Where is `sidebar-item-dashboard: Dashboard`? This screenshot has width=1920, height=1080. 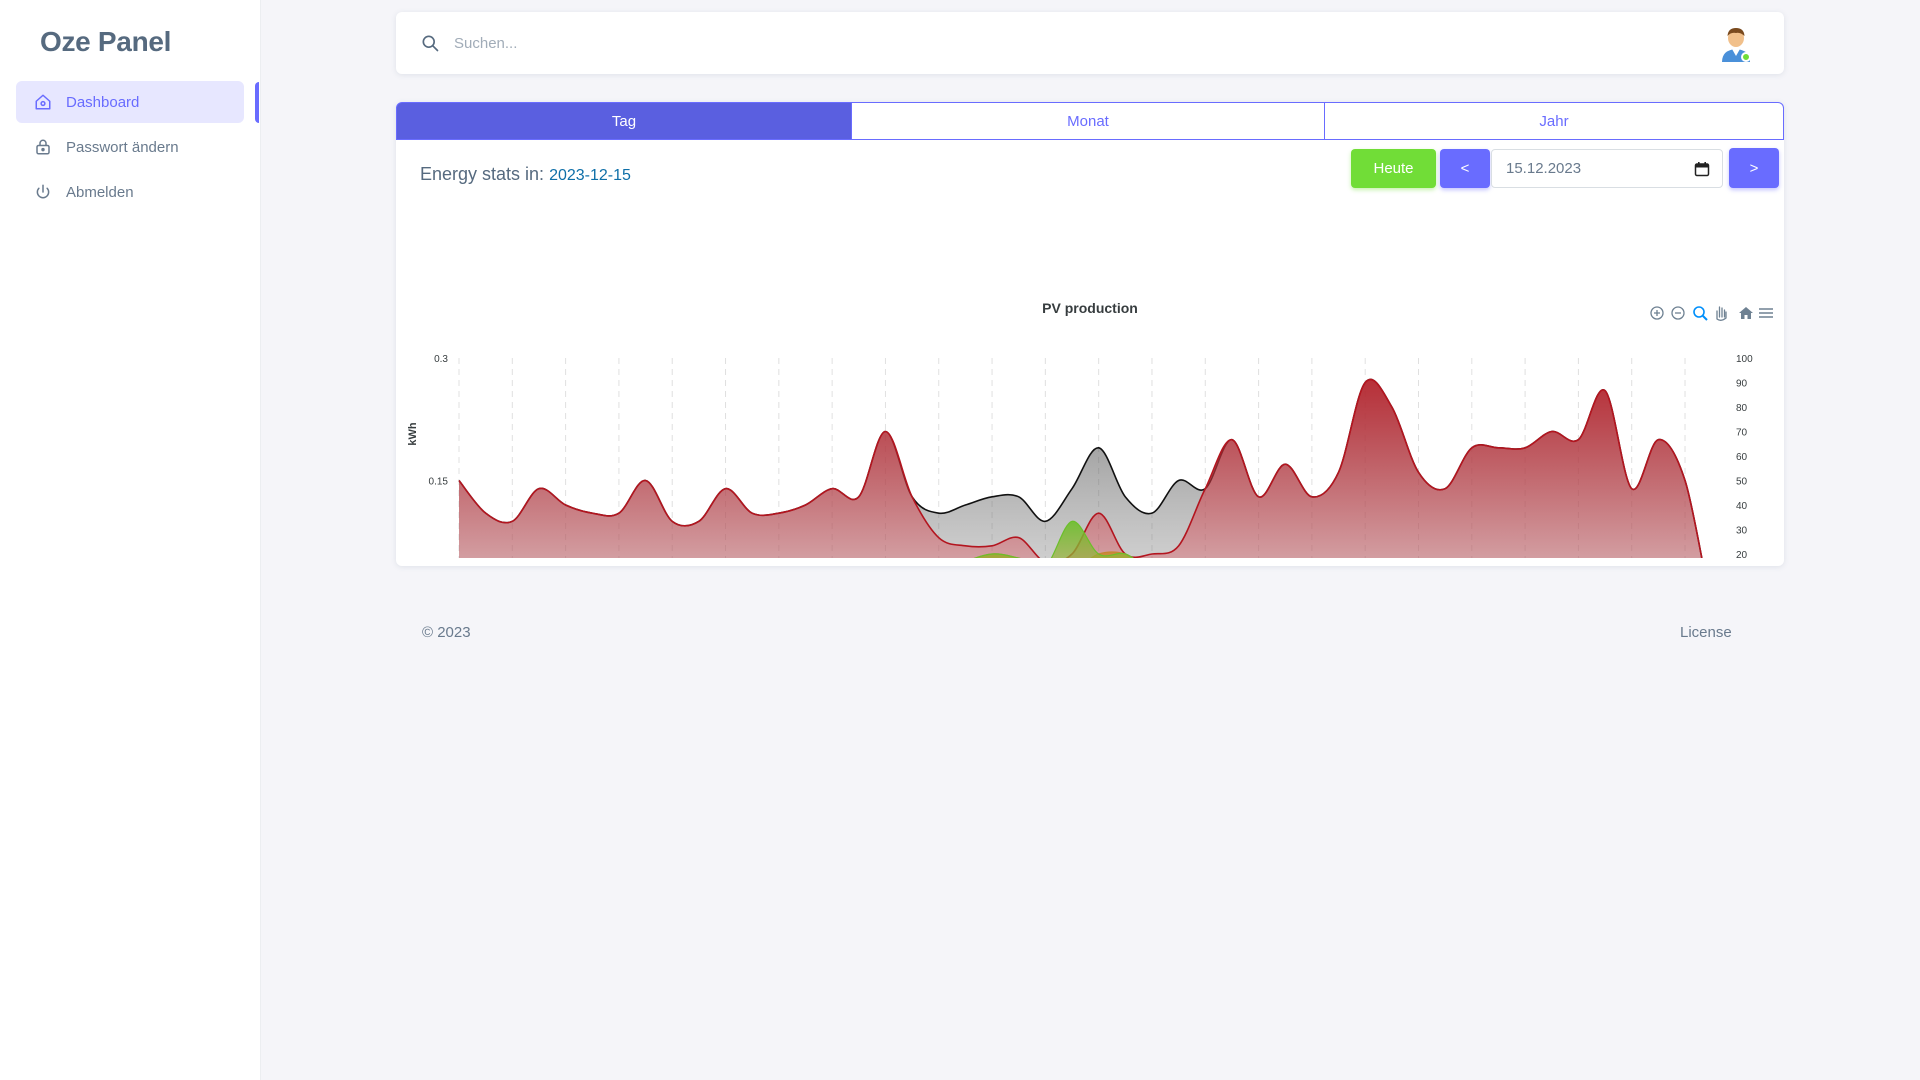 sidebar-item-dashboard: Dashboard is located at coordinates (130, 102).